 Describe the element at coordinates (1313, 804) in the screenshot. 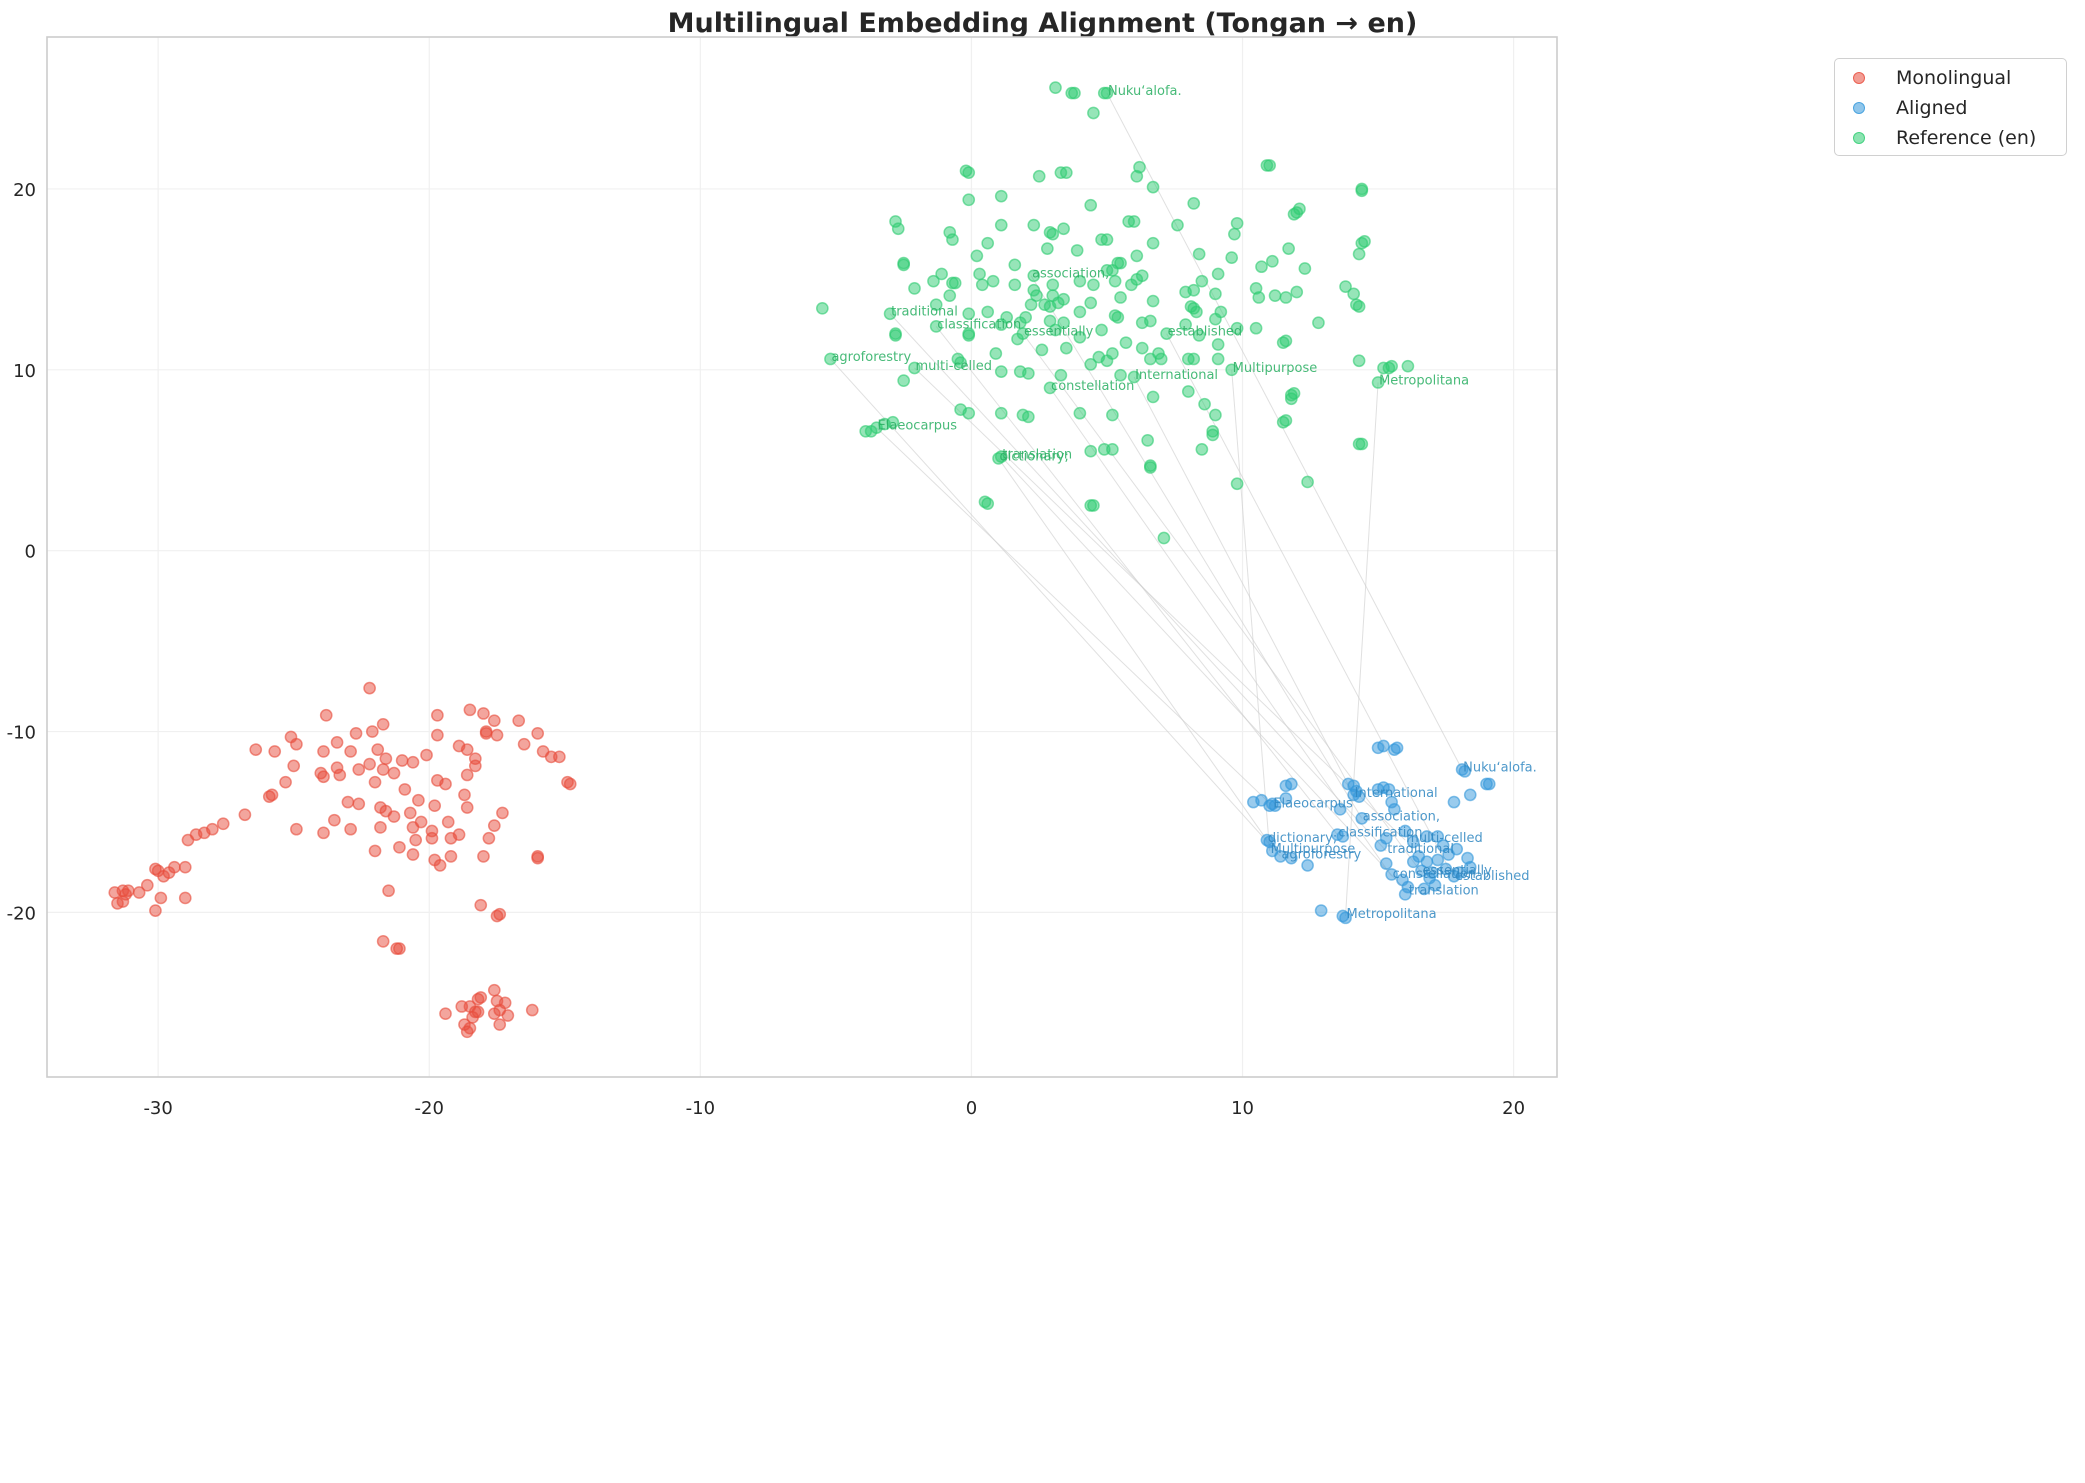

I see `aligned-word-label: Elaeocarpus` at that location.